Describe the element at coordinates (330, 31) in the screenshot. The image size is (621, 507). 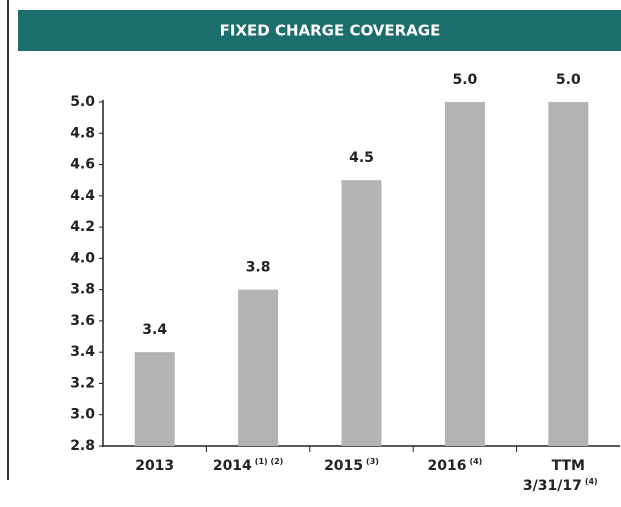
I see `chart-title: FIXED CHARGE COVERAGE` at that location.